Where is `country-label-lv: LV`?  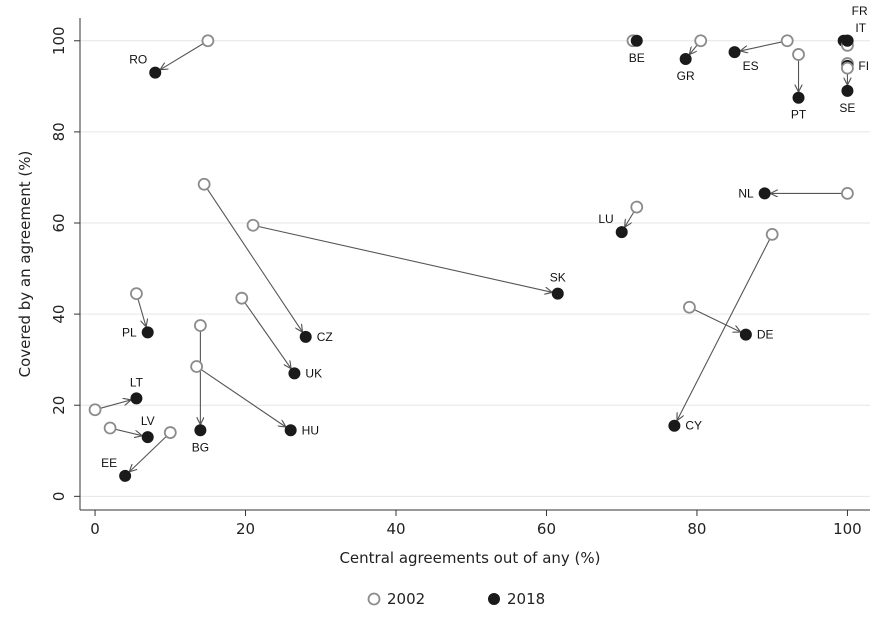 country-label-lv: LV is located at coordinates (148, 421).